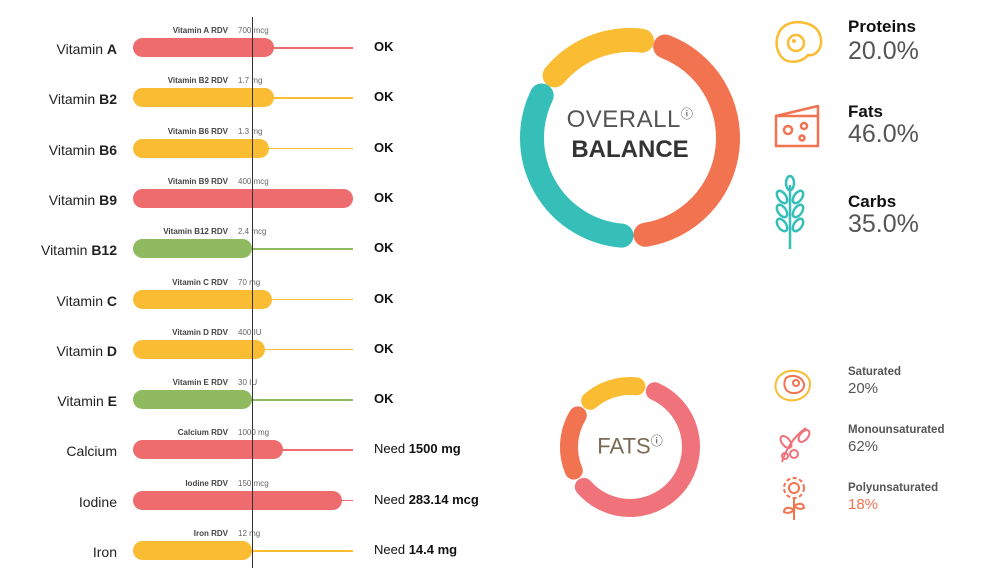 This screenshot has height=578, width=987. I want to click on fat-value: 18%, so click(863, 504).